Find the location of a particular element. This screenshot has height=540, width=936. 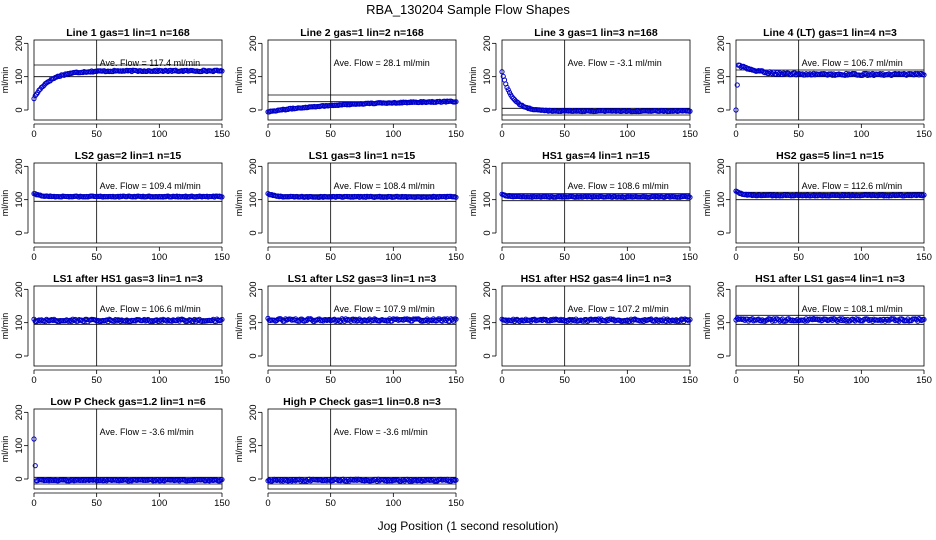

ave-flow-annotation: Ave. Flow = 28.1 ml/min is located at coordinates (382, 63).